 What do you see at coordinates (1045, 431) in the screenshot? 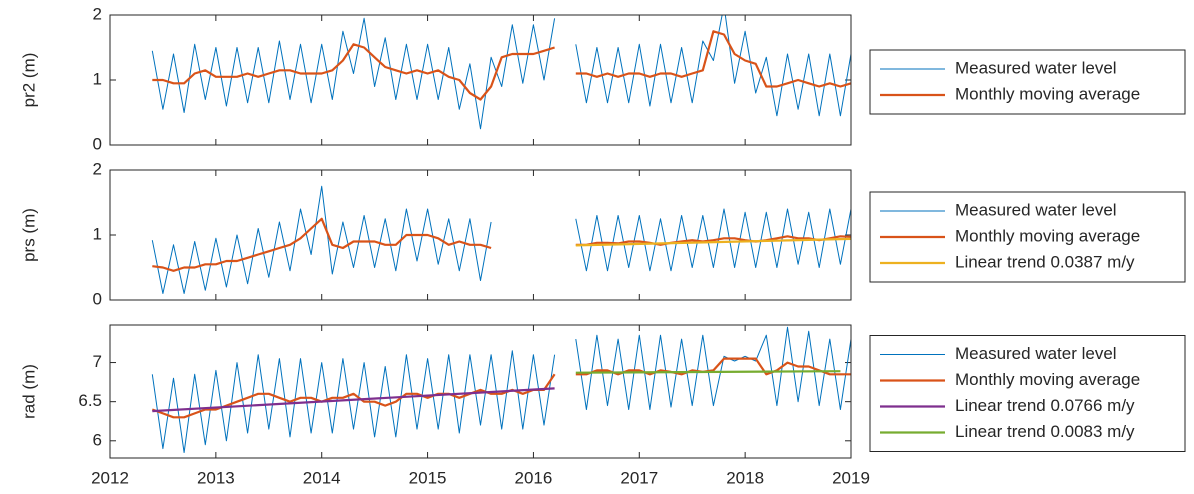
I see `legend-label: Linear trend 0.0083 m/y` at bounding box center [1045, 431].